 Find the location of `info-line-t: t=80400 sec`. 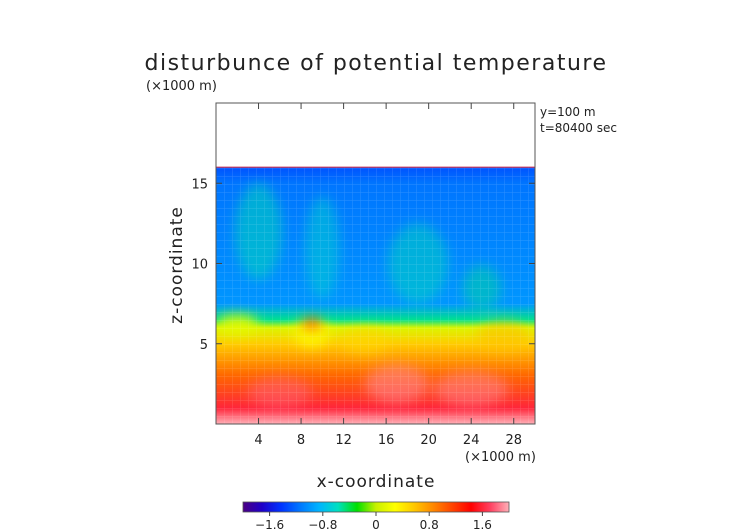

info-line-t: t=80400 sec is located at coordinates (578, 128).